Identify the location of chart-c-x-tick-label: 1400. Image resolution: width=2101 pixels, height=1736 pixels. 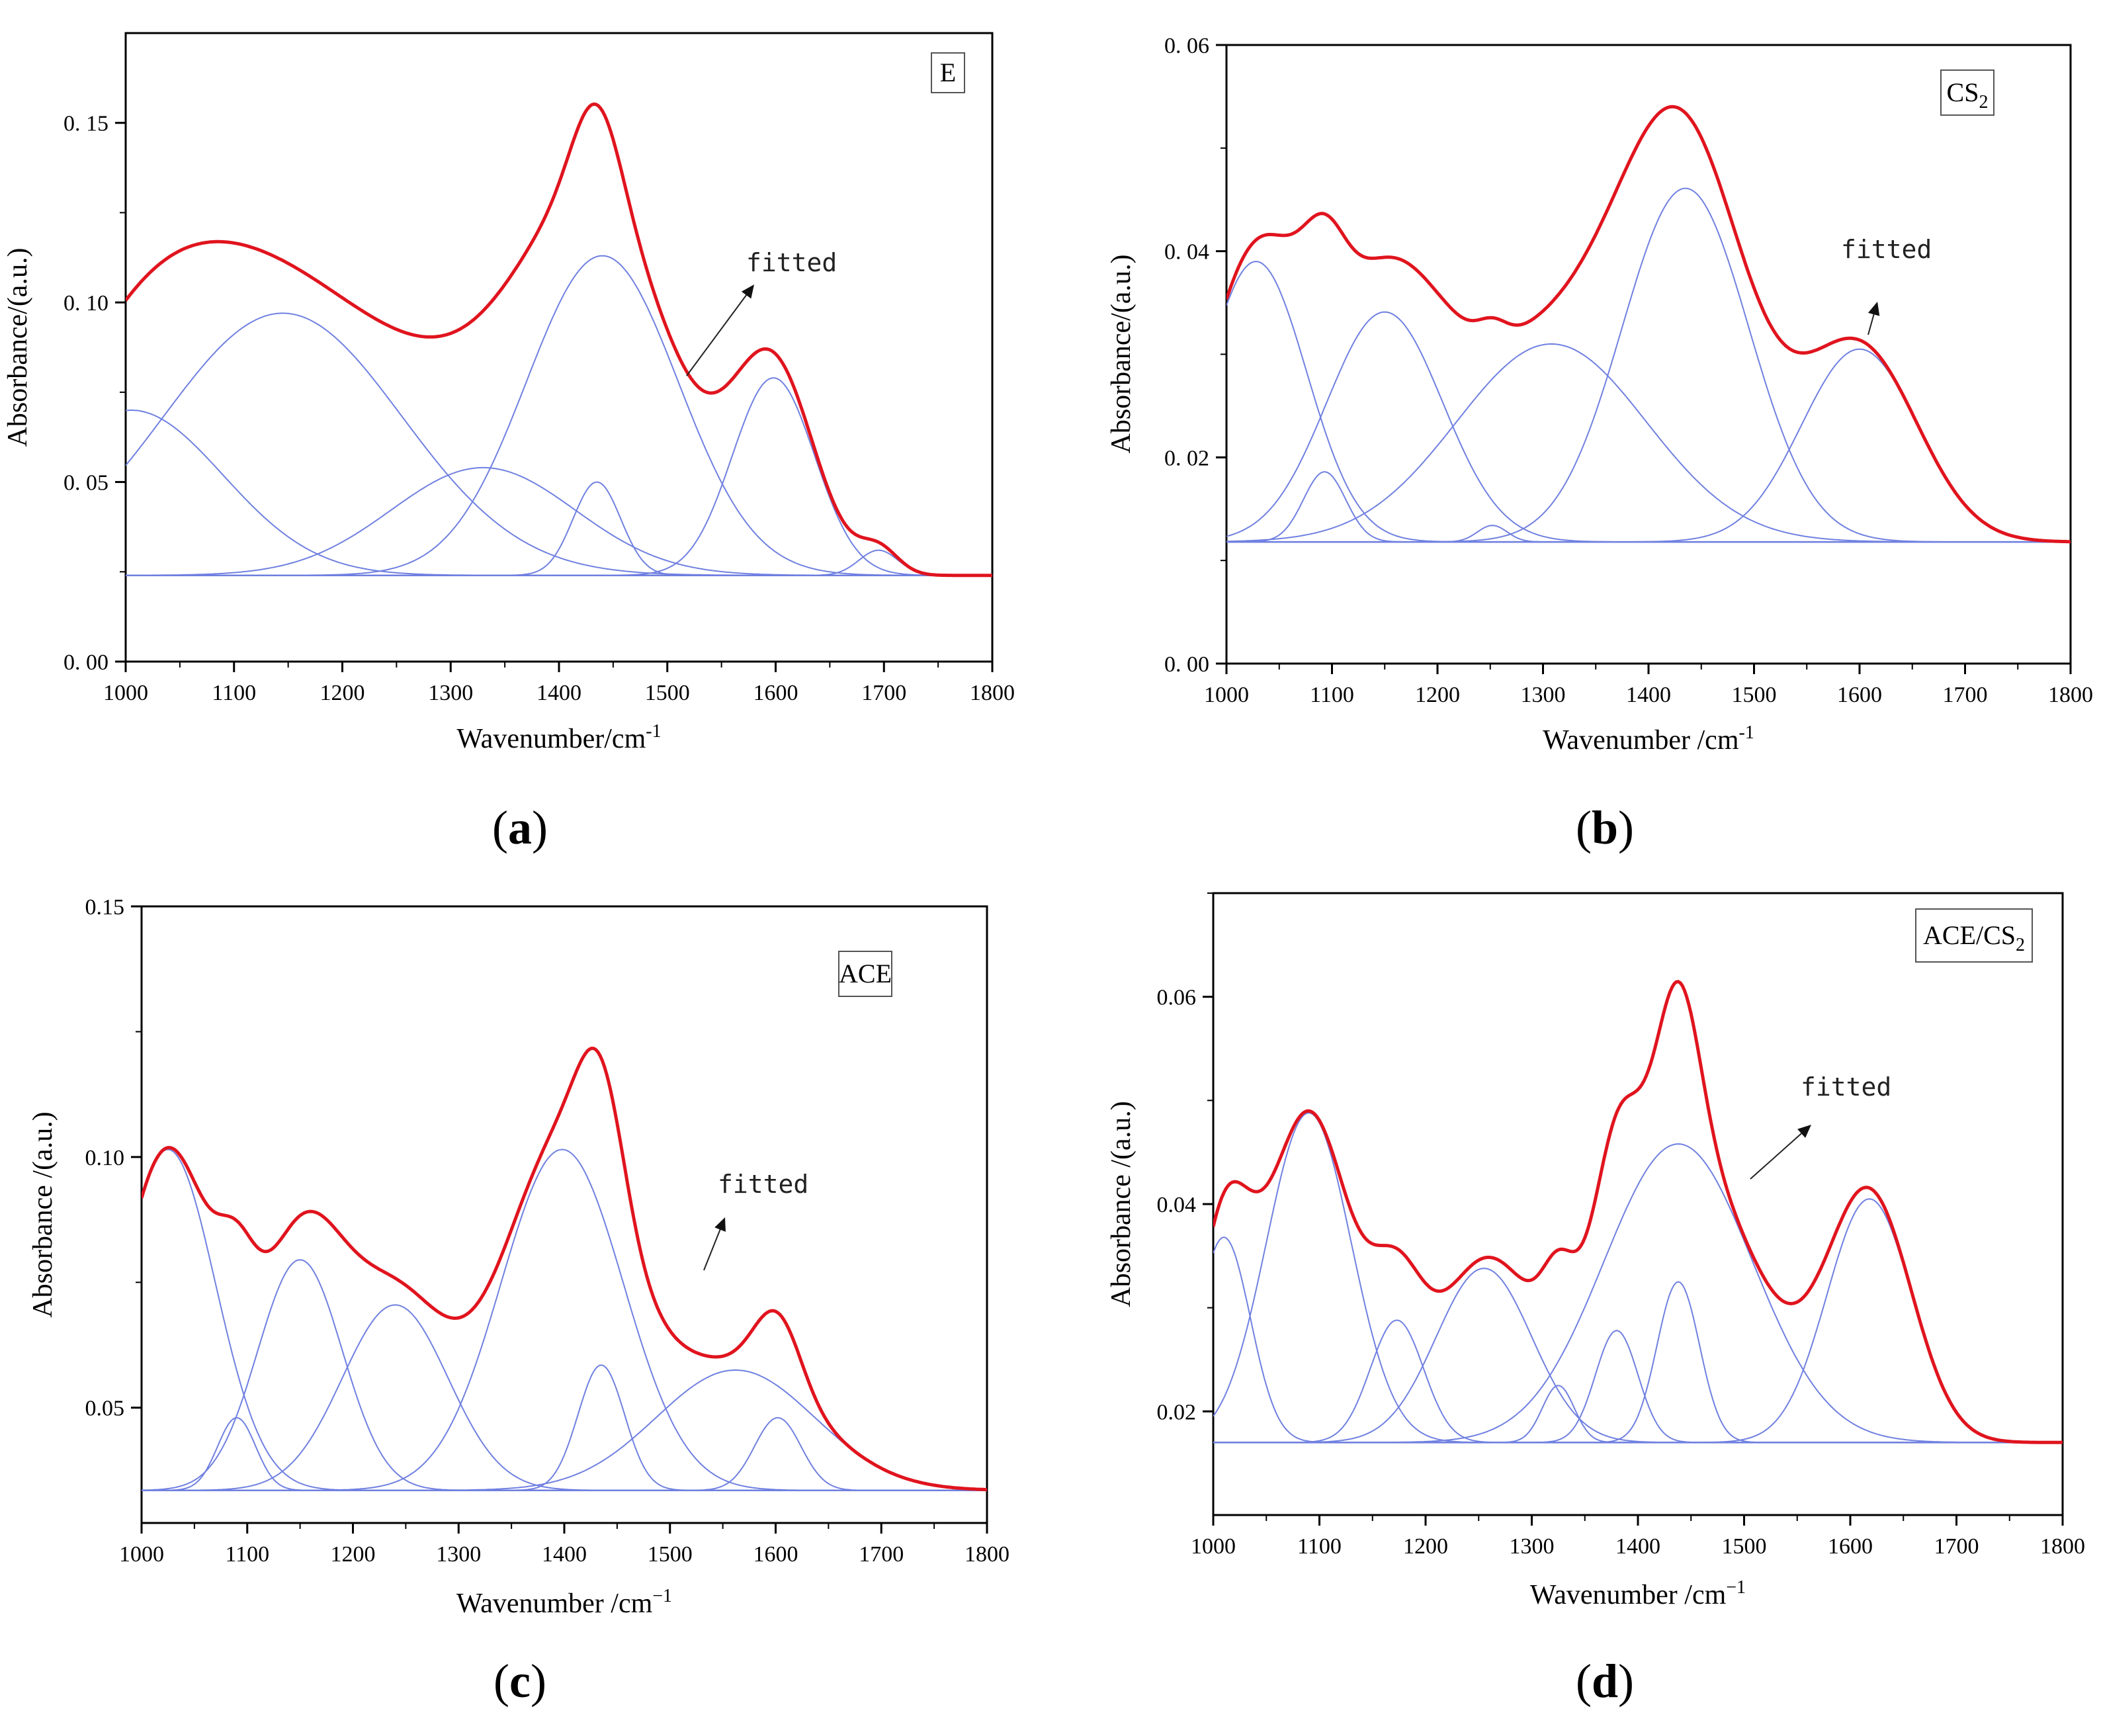
(564, 1554).